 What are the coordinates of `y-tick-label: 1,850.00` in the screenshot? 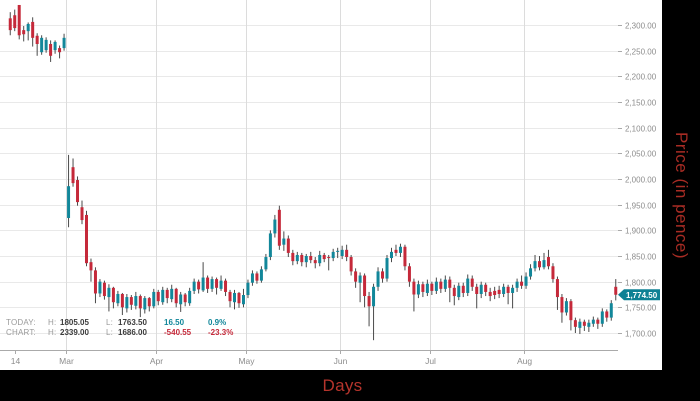 It's located at (641, 257).